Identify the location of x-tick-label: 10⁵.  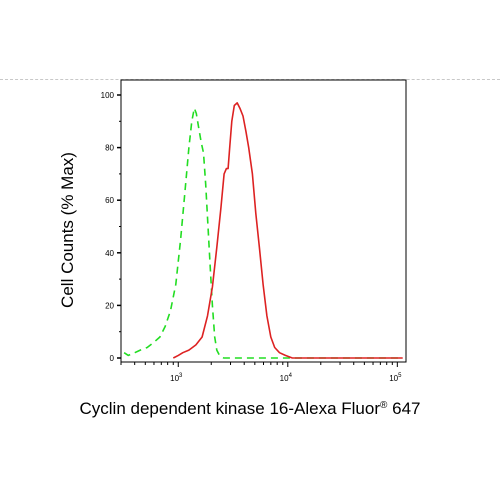
(395, 378).